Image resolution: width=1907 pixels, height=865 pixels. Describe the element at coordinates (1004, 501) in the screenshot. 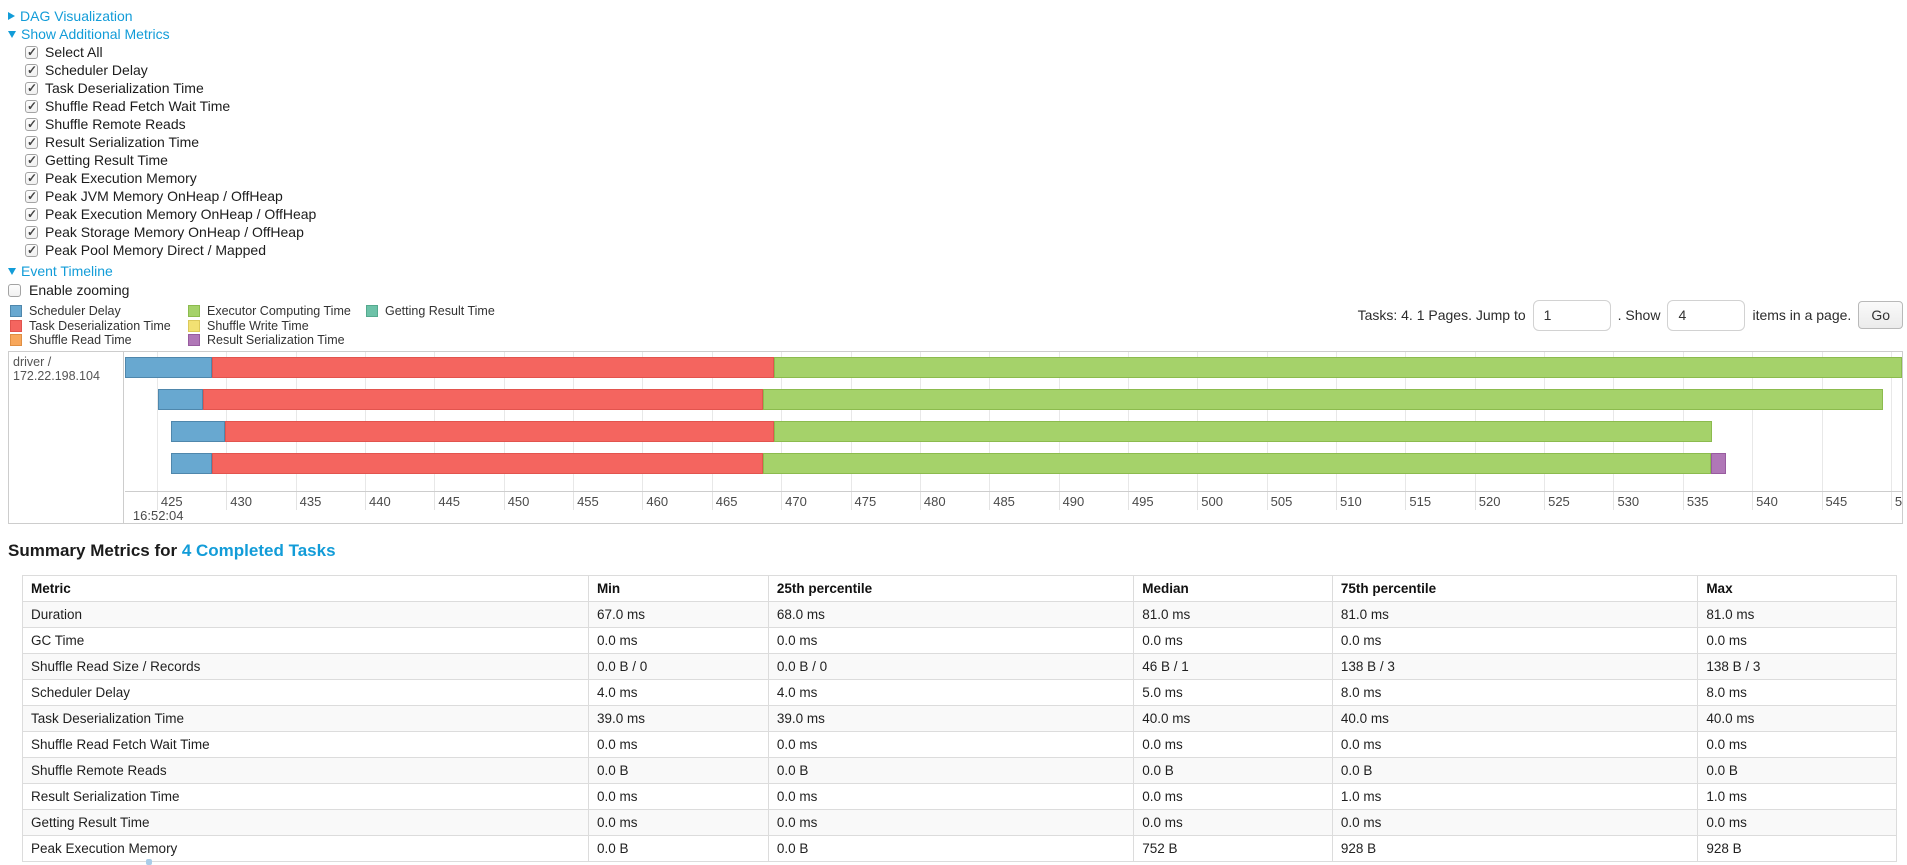

I see `axis-tick-label: 485` at that location.